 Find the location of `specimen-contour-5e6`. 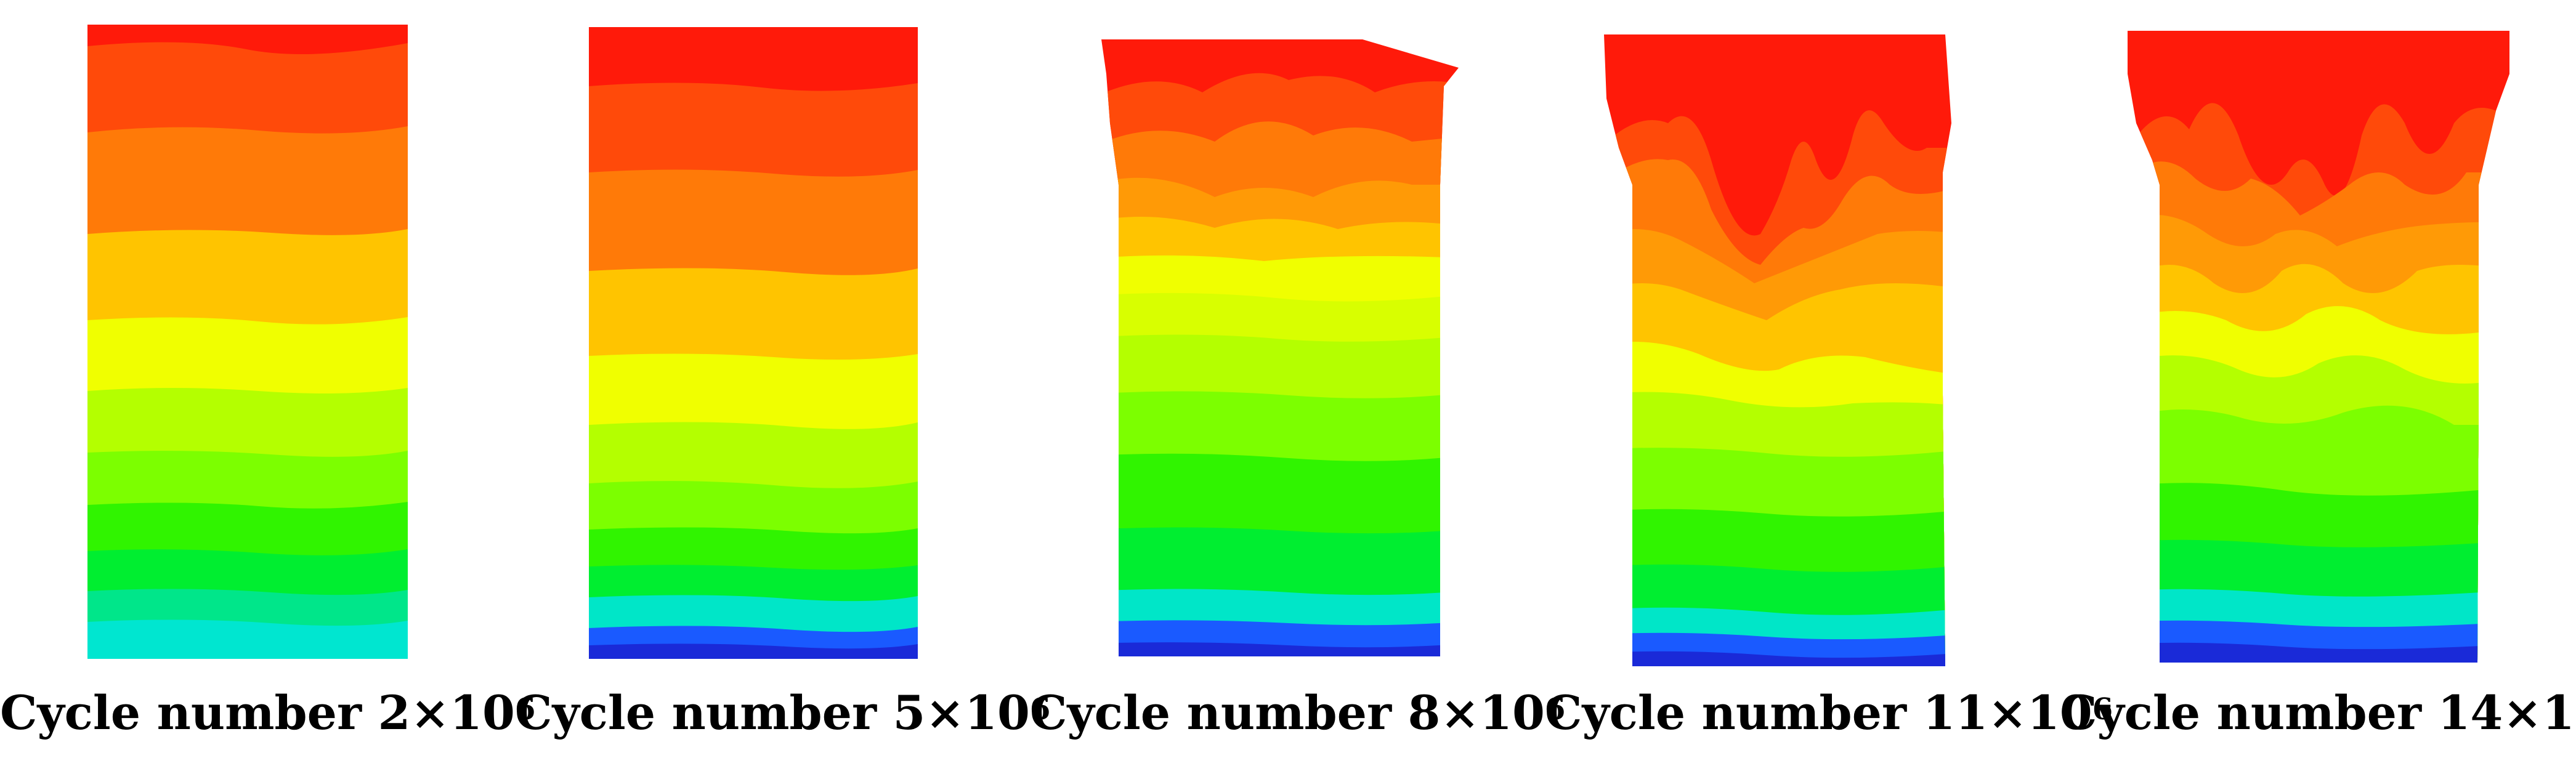

specimen-contour-5e6 is located at coordinates (753, 343).